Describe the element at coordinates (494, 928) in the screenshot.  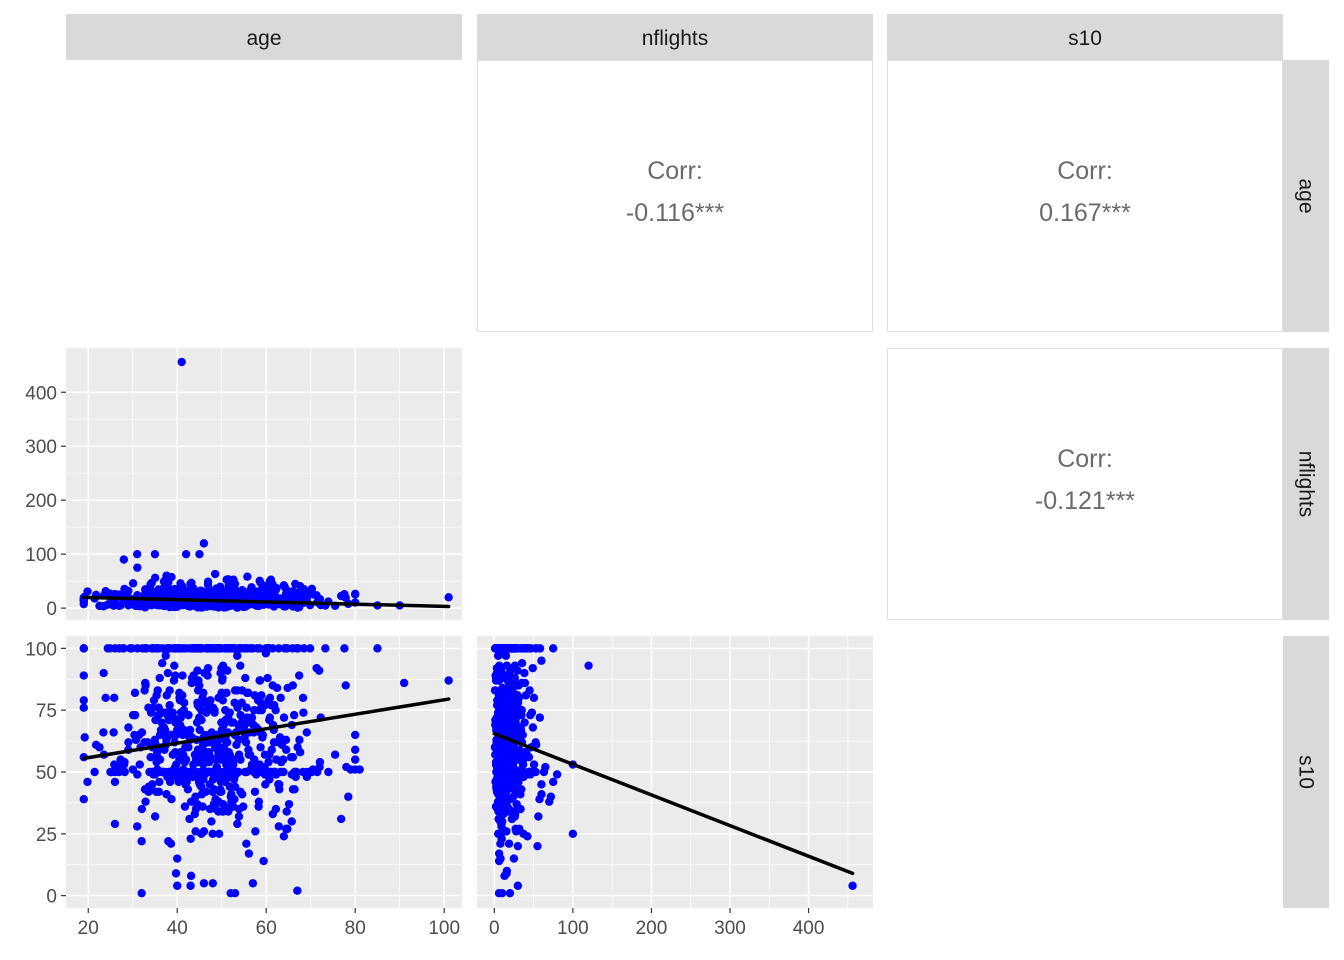
I see `x-tick-label: 0` at that location.